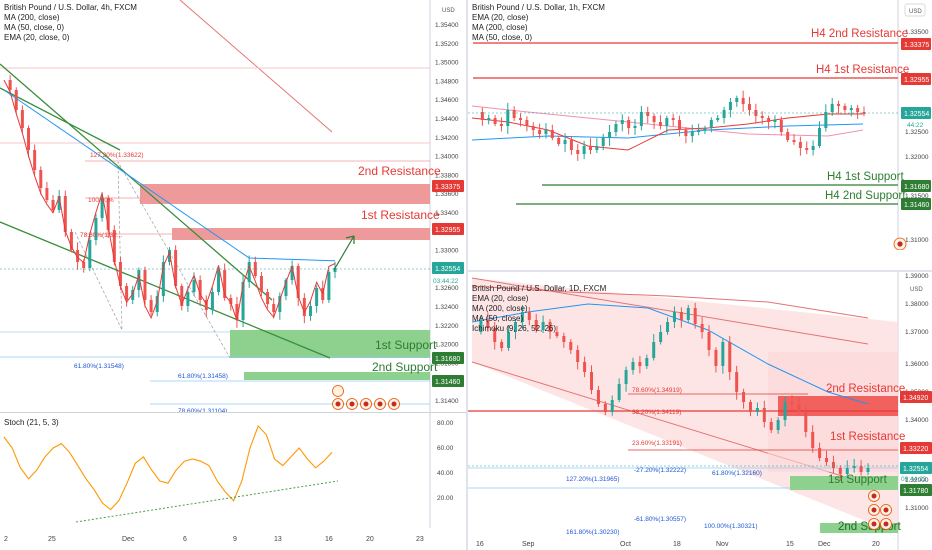 Image resolution: width=932 pixels, height=550 pixels. I want to click on h4-date-tick: 16, so click(329, 539).